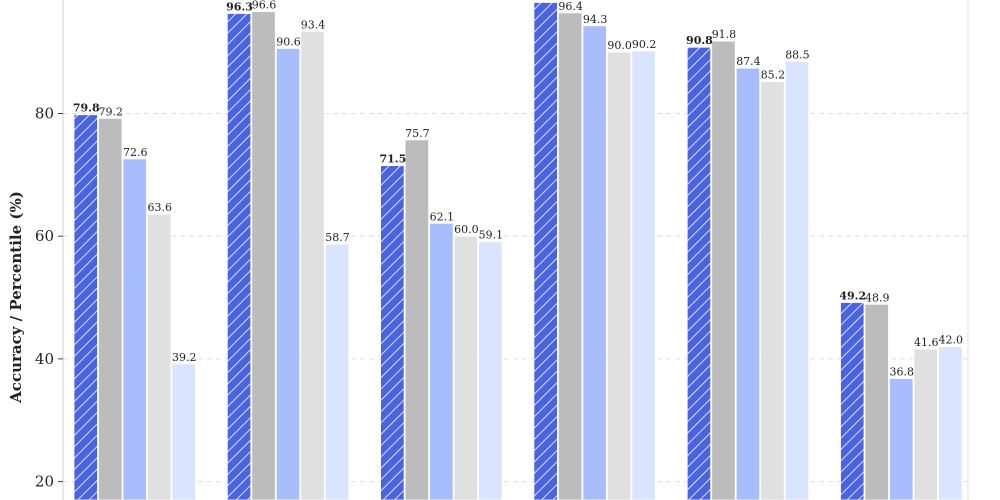  I want to click on bar-value-label: 96.4, so click(570, 6).